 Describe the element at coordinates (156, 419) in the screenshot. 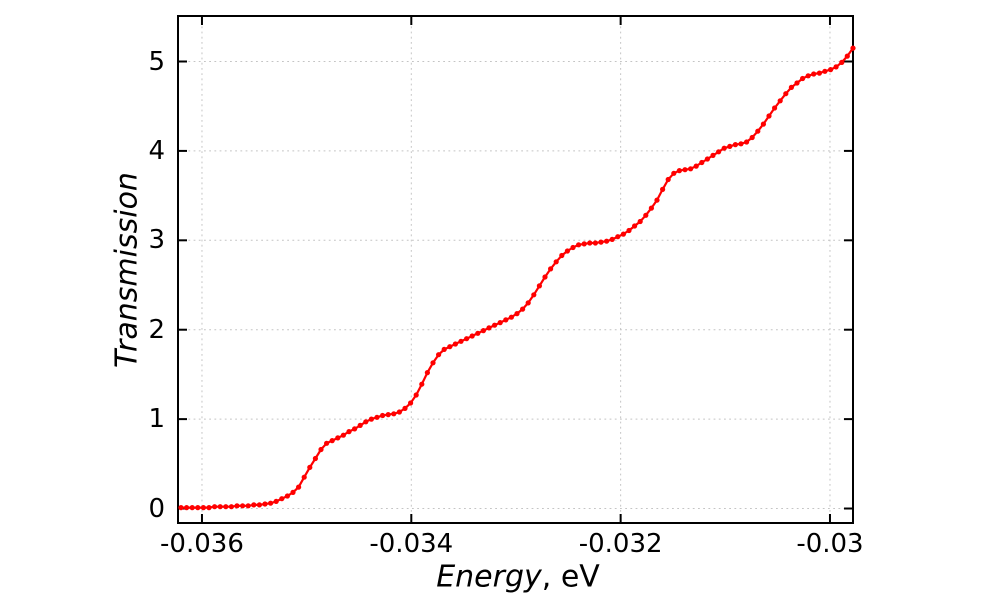

I see `y-tick-label: 1` at that location.